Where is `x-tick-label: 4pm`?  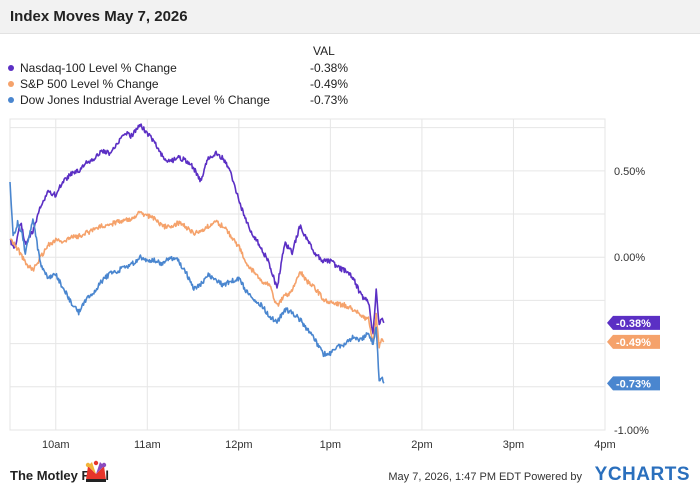 x-tick-label: 4pm is located at coordinates (604, 445).